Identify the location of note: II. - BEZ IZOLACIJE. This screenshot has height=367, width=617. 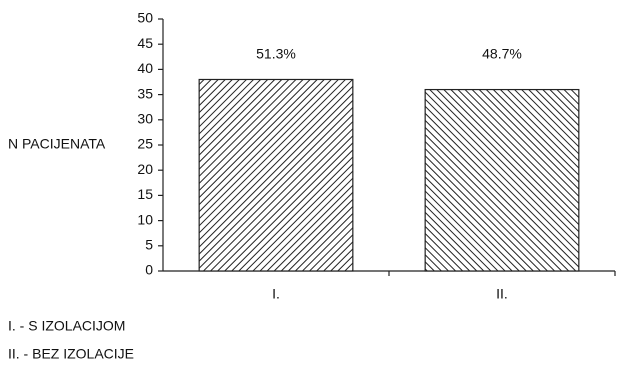
(71, 354).